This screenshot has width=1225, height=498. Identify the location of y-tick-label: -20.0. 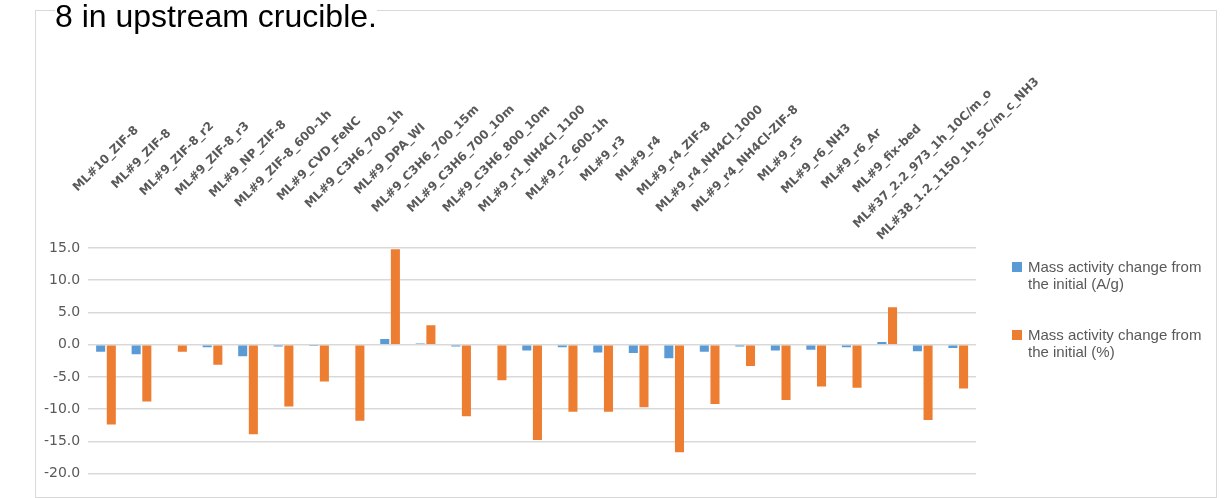
(62, 472).